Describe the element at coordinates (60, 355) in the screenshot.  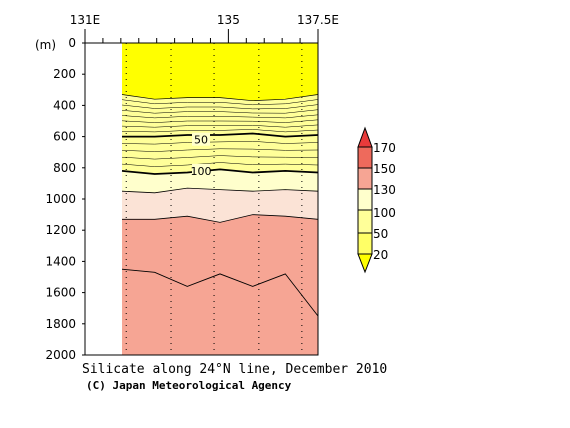
I see `y-tick-label: 2000` at that location.